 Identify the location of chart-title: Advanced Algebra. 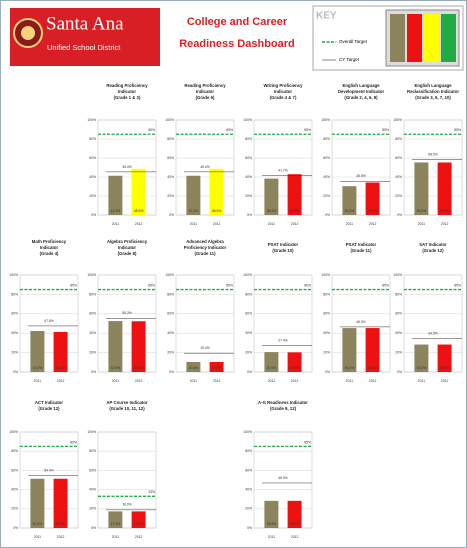
(205, 241).